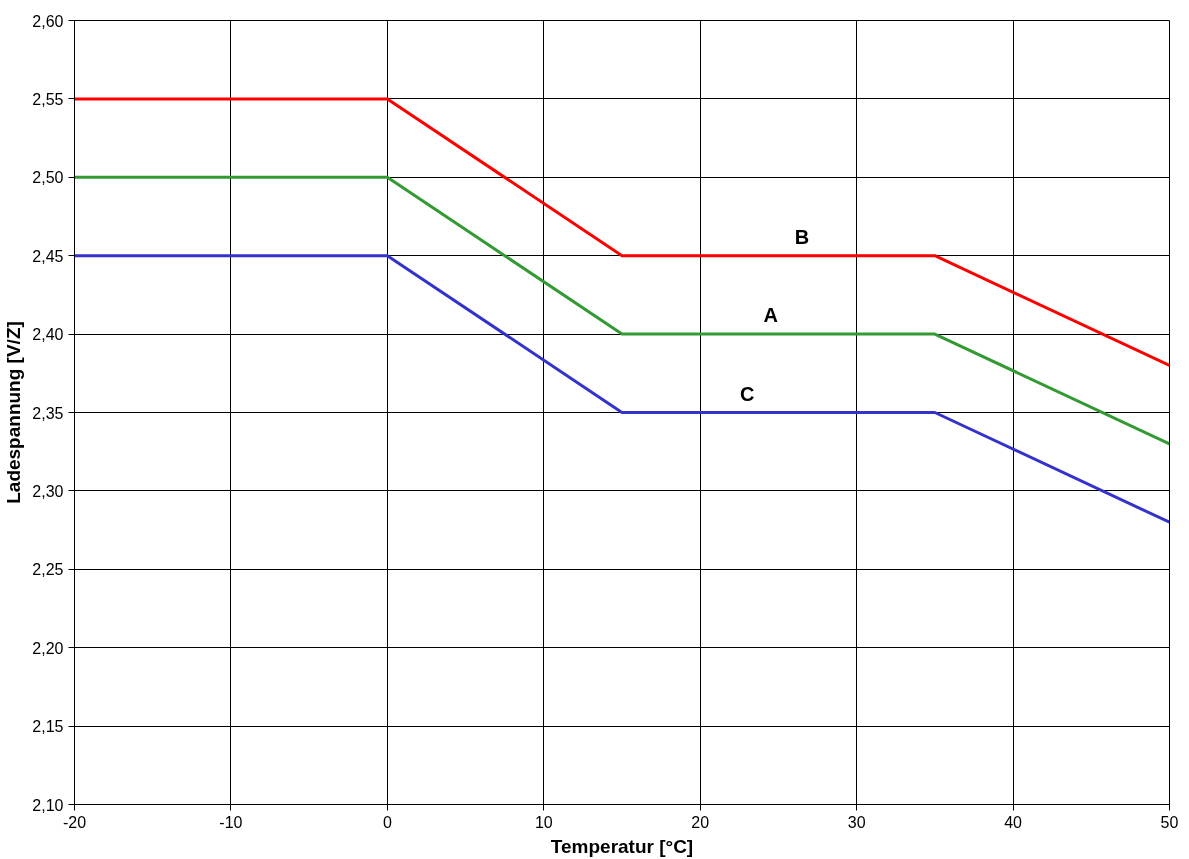 The image size is (1189, 859). Describe the element at coordinates (770, 315) in the screenshot. I see `series-label: A` at that location.